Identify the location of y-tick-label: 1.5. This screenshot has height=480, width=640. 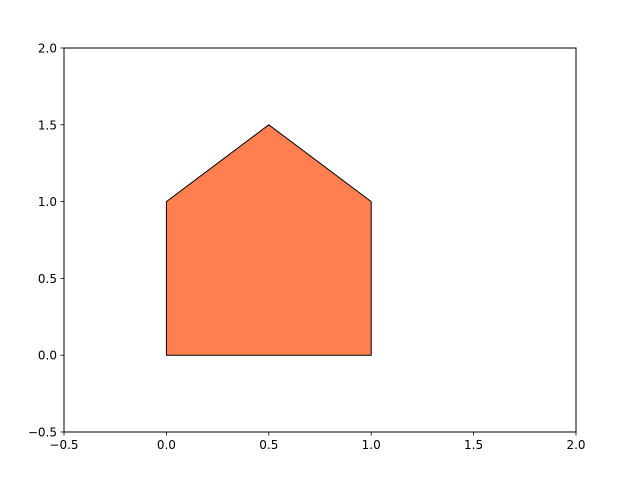
(47, 125).